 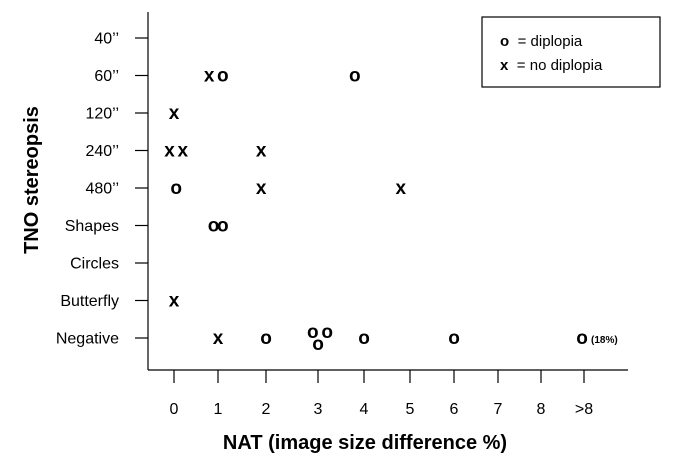 What do you see at coordinates (87, 339) in the screenshot?
I see `y-tick-label: Negative` at bounding box center [87, 339].